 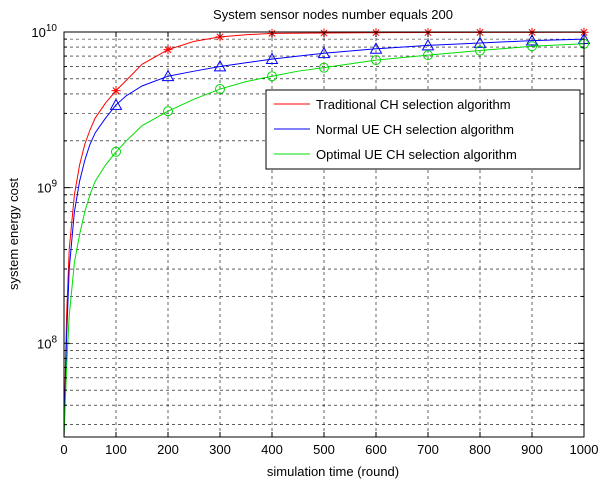 I want to click on x-tick-label: 400, so click(x=272, y=449).